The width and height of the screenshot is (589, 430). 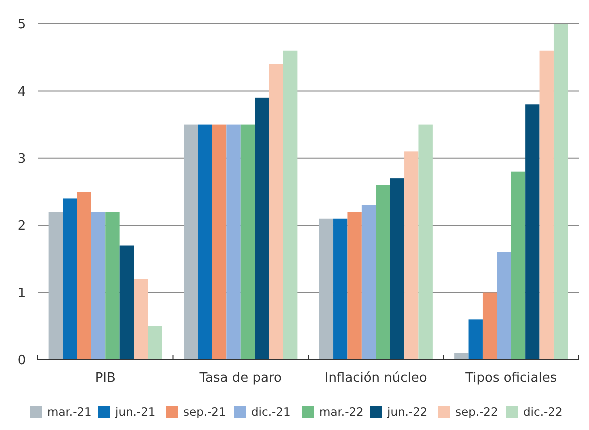 I want to click on x-tick-label: Tasa de paro, so click(x=240, y=378).